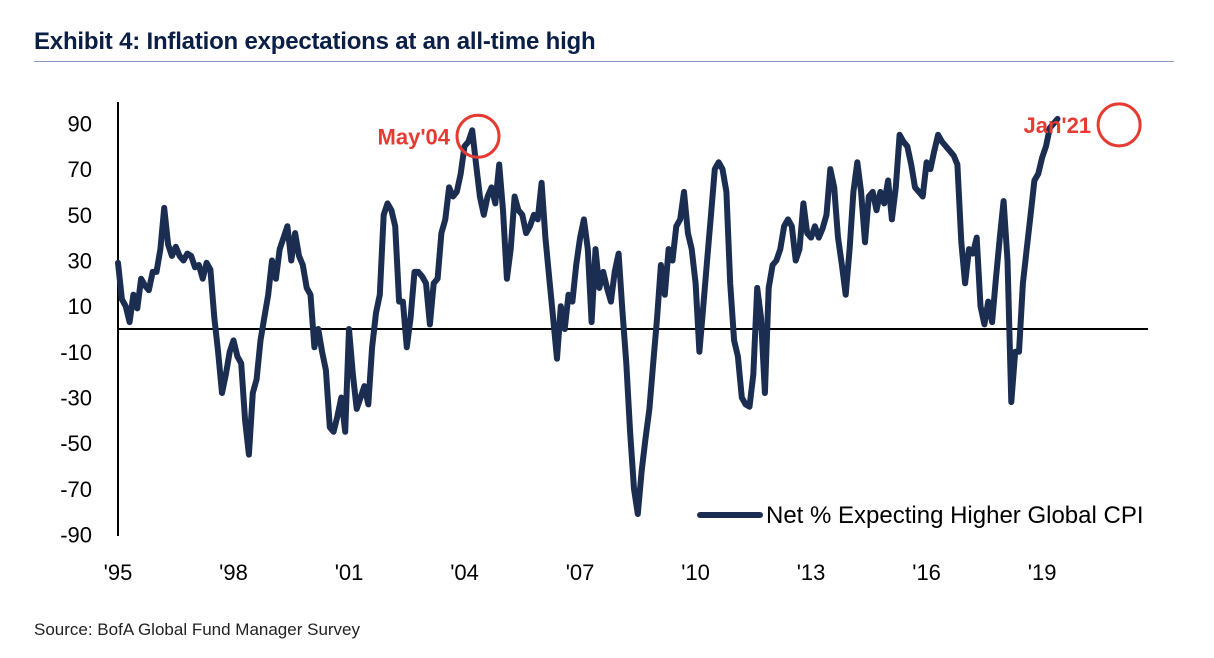 Image resolution: width=1214 pixels, height=658 pixels. Describe the element at coordinates (955, 515) in the screenshot. I see `legend-label: Net % Expecting Higher Global CPI` at that location.